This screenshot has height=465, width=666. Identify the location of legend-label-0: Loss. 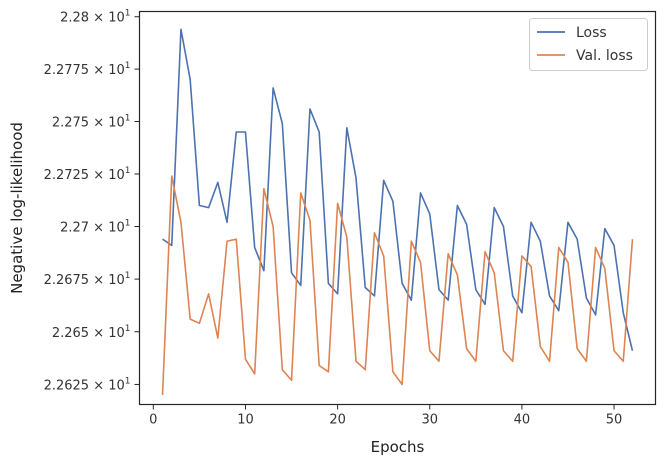
(591, 33).